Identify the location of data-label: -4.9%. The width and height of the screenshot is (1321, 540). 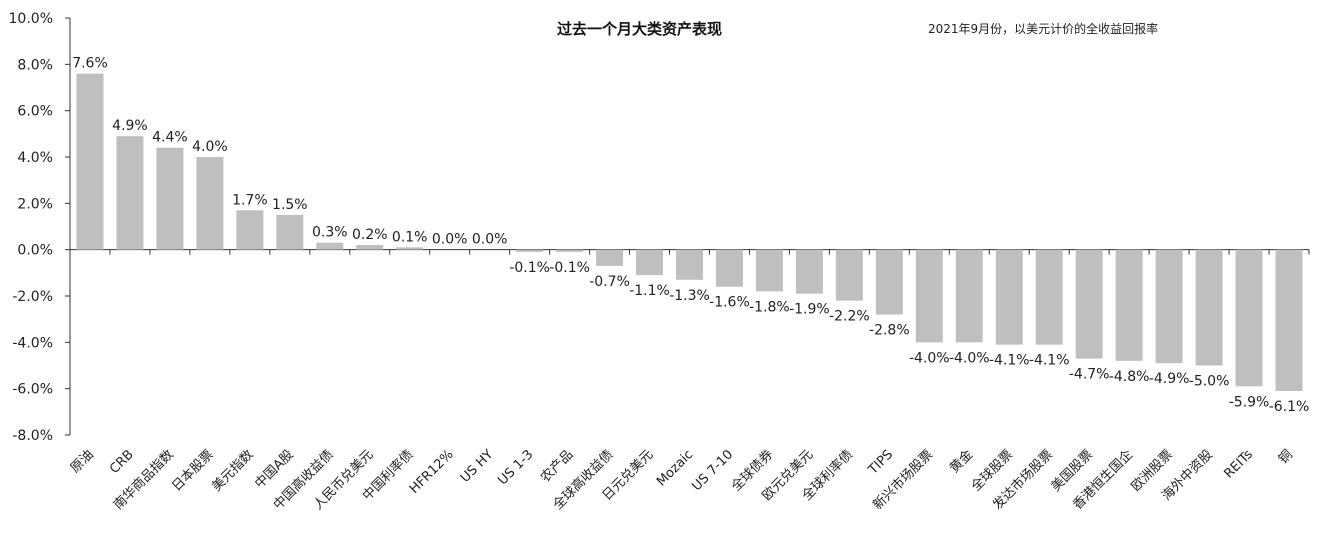
(1169, 379).